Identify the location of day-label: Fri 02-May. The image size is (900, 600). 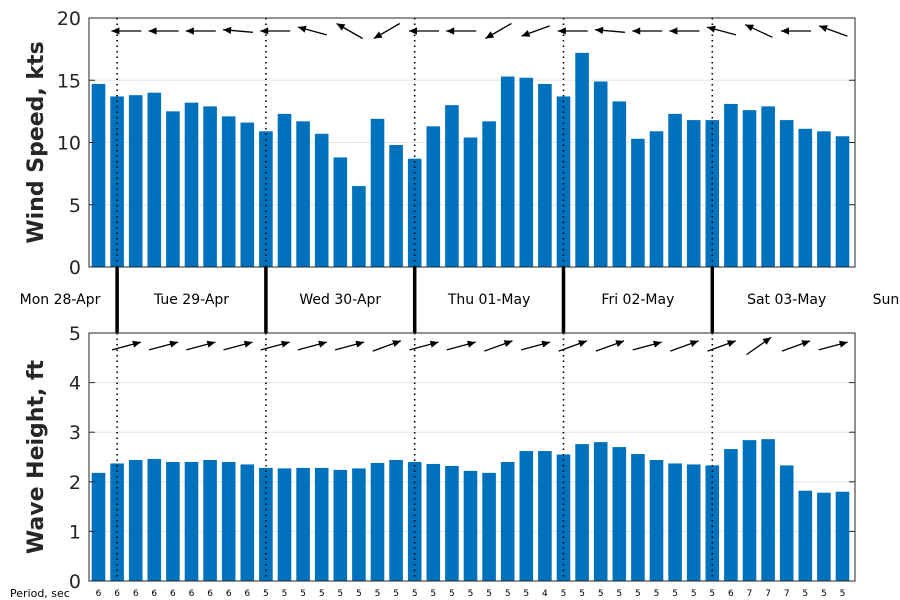
(637, 300).